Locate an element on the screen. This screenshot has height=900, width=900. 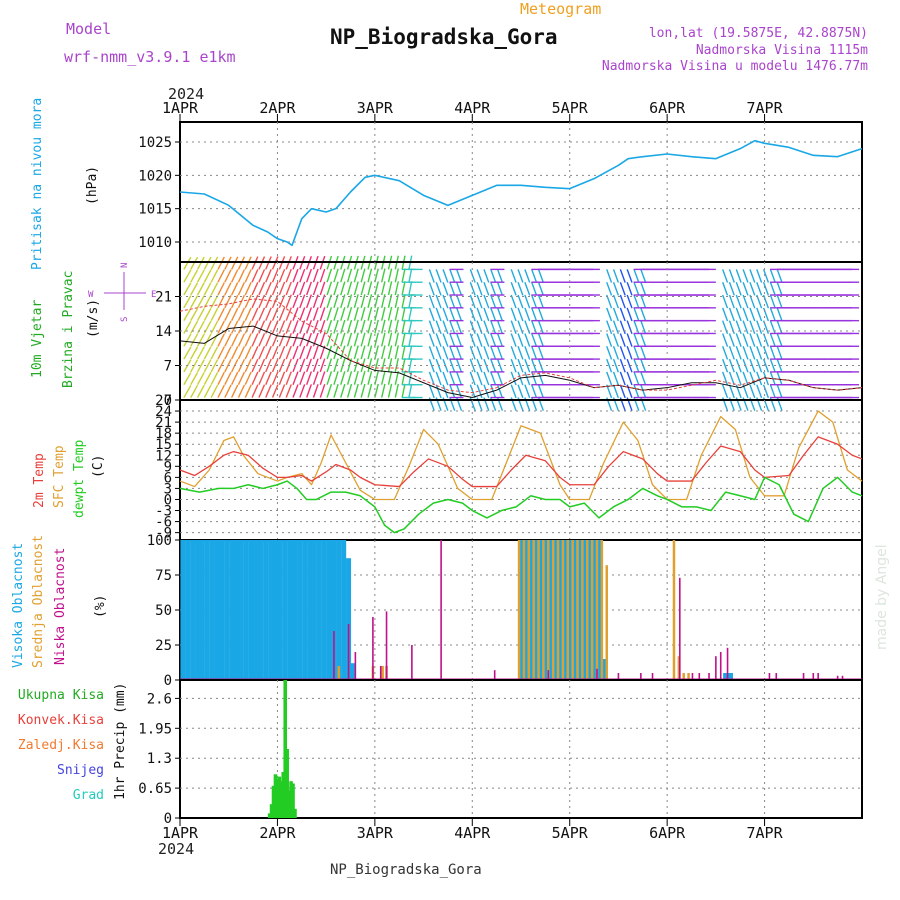
pressure-unit: (hPa) is located at coordinates (92, 185).